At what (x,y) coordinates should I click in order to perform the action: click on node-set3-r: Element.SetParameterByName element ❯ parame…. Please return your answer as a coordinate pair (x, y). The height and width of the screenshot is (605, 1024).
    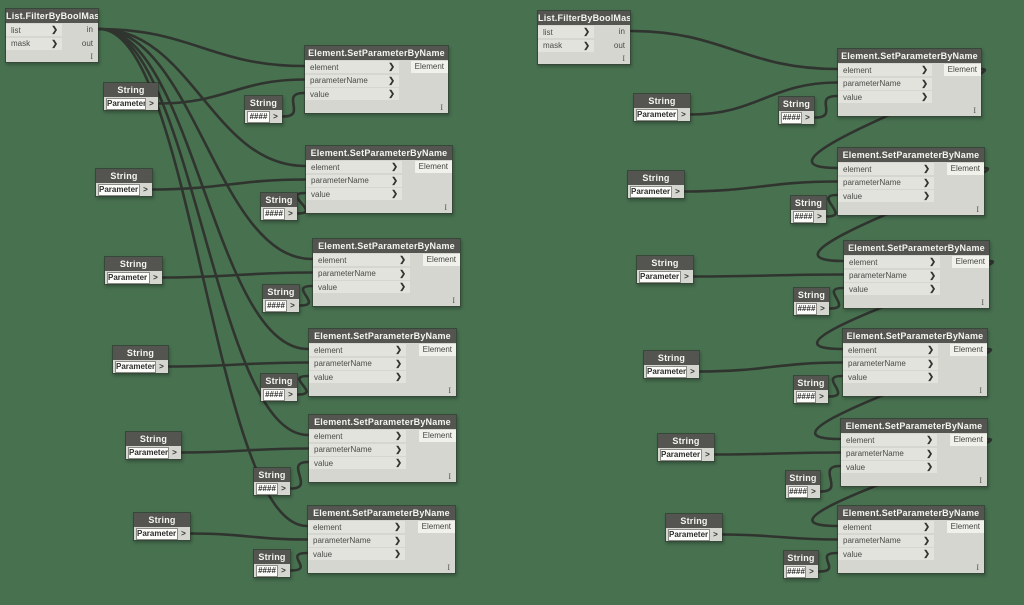
    Looking at the image, I should click on (916, 274).